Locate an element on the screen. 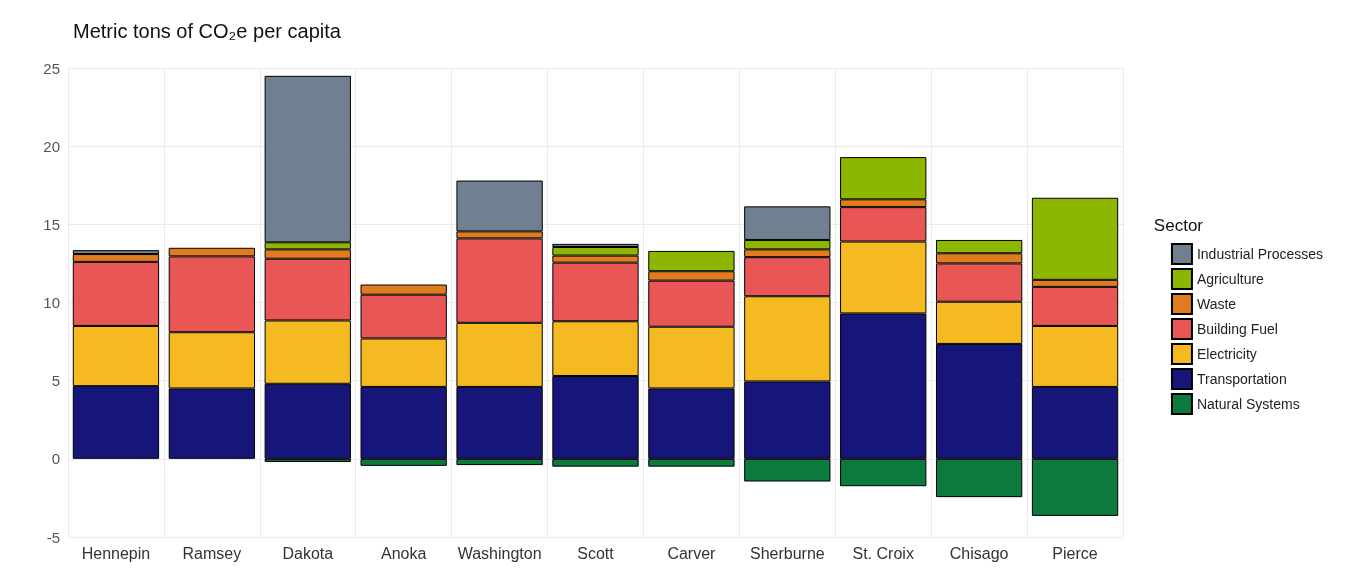  x-tick-label: Carver is located at coordinates (692, 553).